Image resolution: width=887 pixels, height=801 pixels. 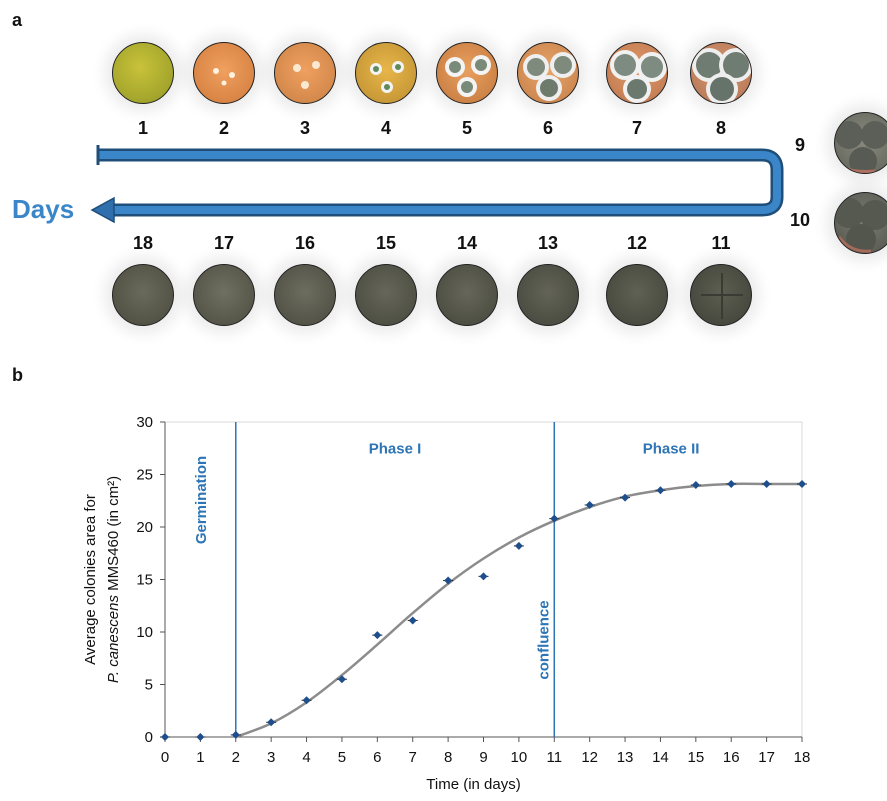 What do you see at coordinates (543, 639) in the screenshot?
I see `confluence-label: confluence` at bounding box center [543, 639].